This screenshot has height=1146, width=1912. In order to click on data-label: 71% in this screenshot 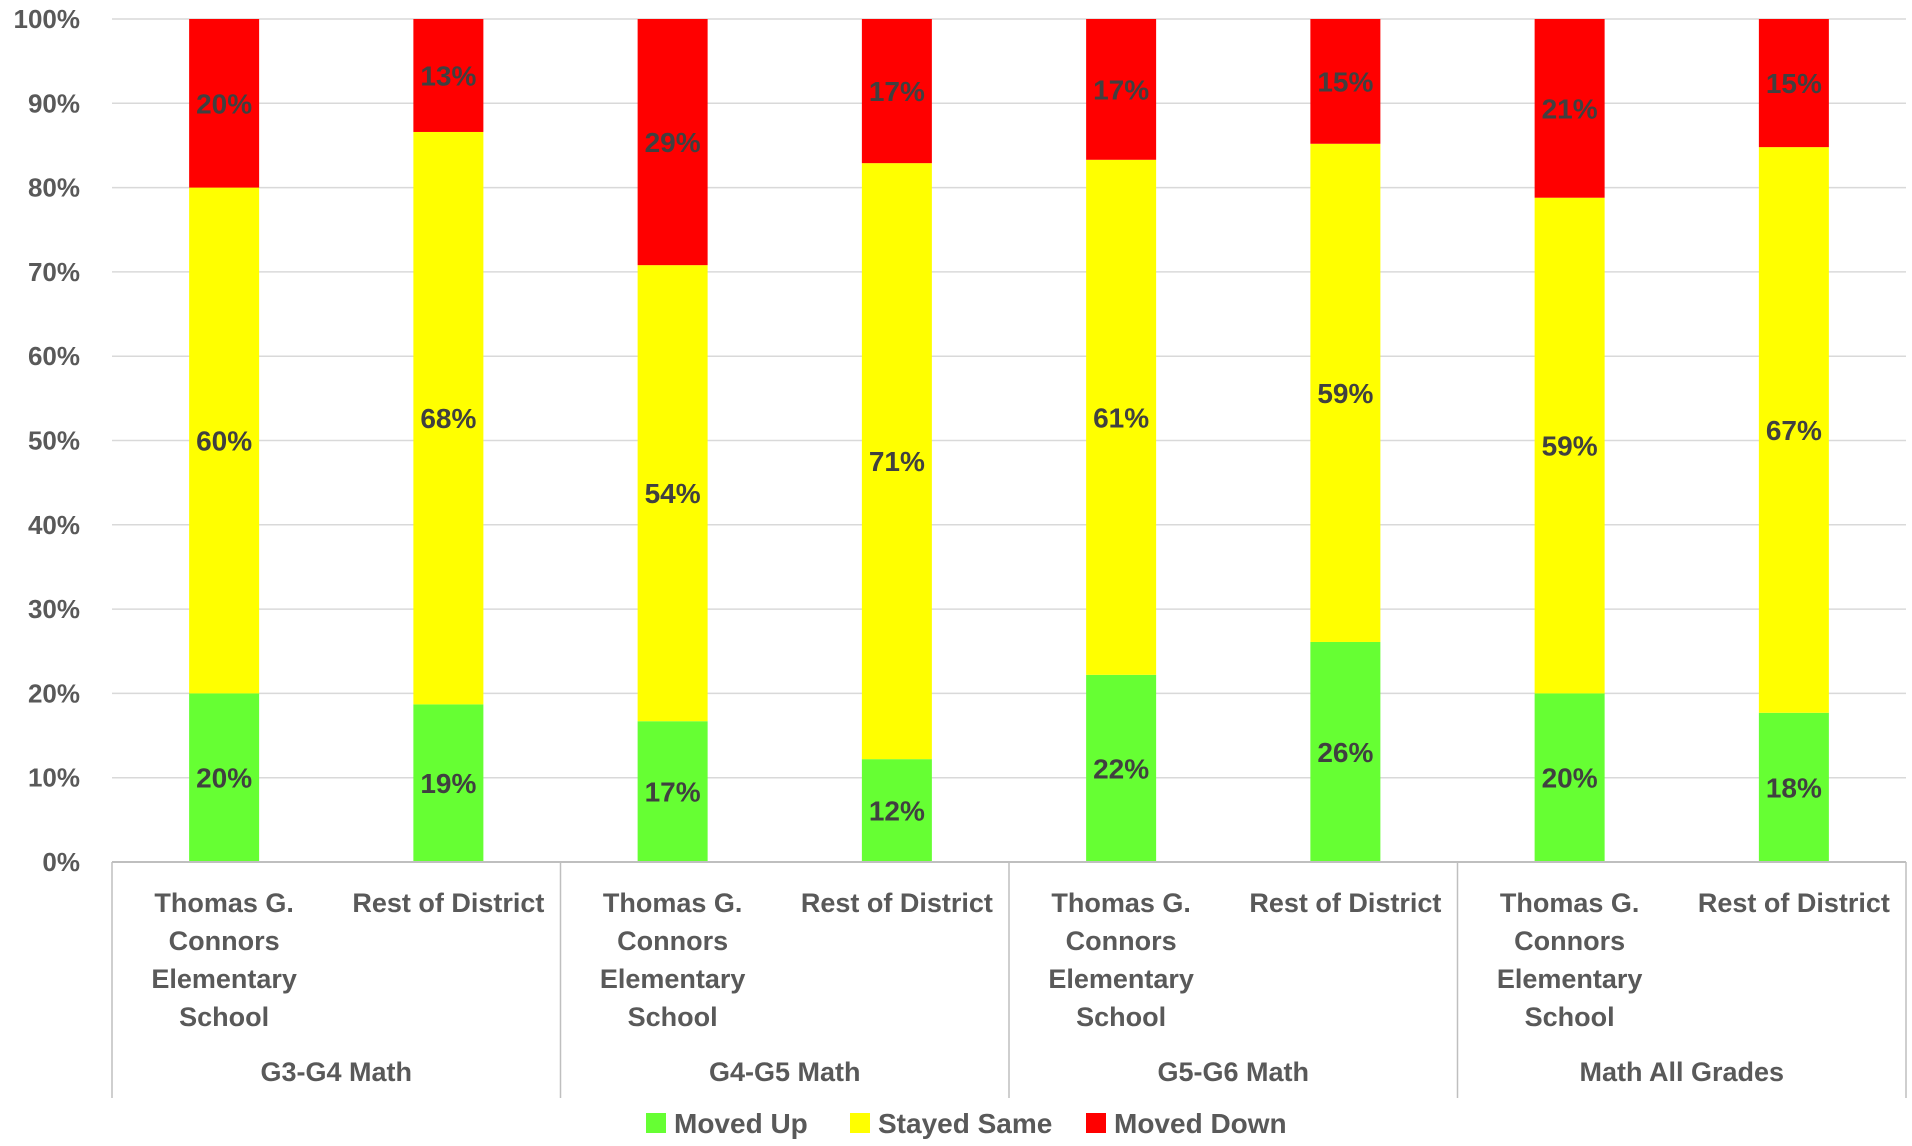, I will do `click(897, 461)`.